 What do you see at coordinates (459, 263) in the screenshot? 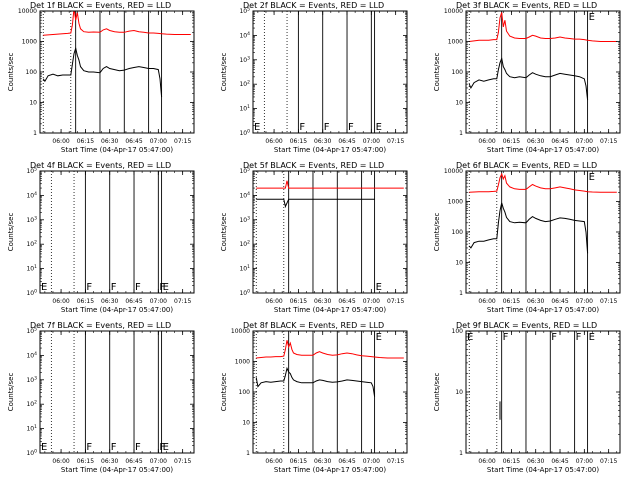
I see `y-tick-label: 10` at bounding box center [459, 263].